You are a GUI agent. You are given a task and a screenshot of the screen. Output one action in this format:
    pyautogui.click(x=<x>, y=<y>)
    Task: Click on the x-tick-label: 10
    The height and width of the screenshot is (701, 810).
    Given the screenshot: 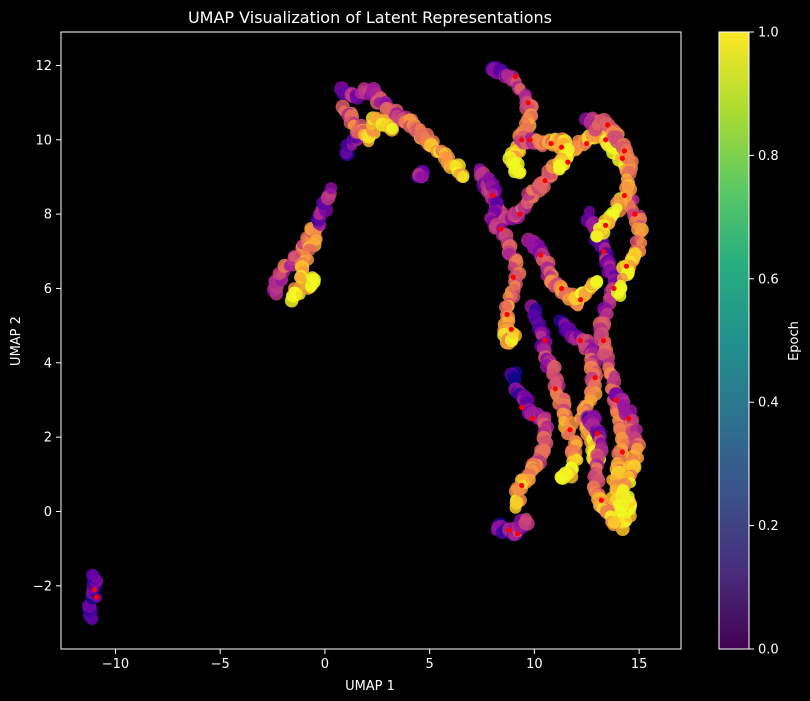 What is the action you would take?
    pyautogui.click(x=534, y=664)
    